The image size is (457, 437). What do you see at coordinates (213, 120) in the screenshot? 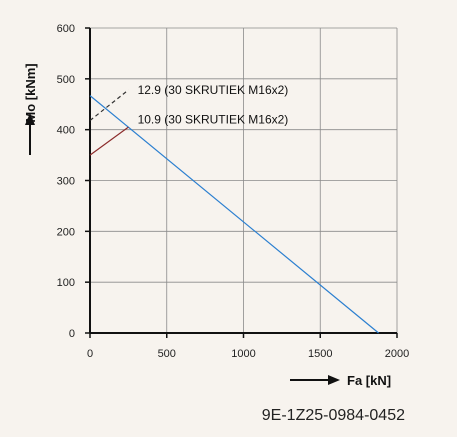
I see `annotation-1: 10.9 (30 SKRUTIEK M16x2)` at bounding box center [213, 120].